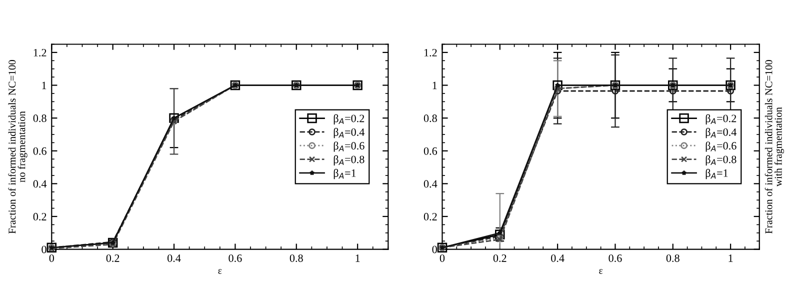  I want to click on y-axis-title: Fraction of informed individuals NC=100 no fragmentation, so click(18, 147).